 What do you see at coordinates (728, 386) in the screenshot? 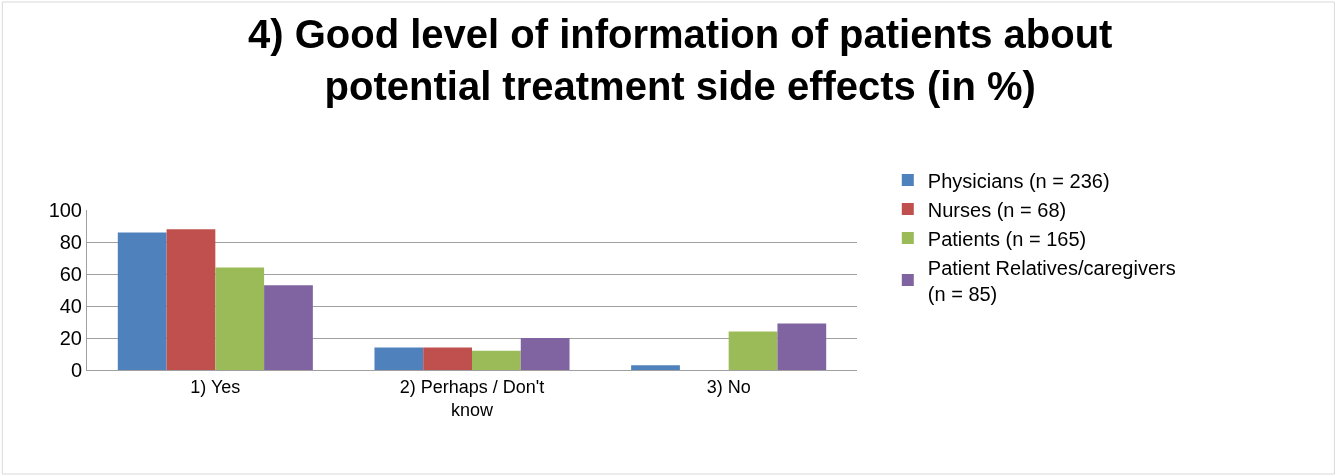
I see `x-tick-label: 3) No` at bounding box center [728, 386].